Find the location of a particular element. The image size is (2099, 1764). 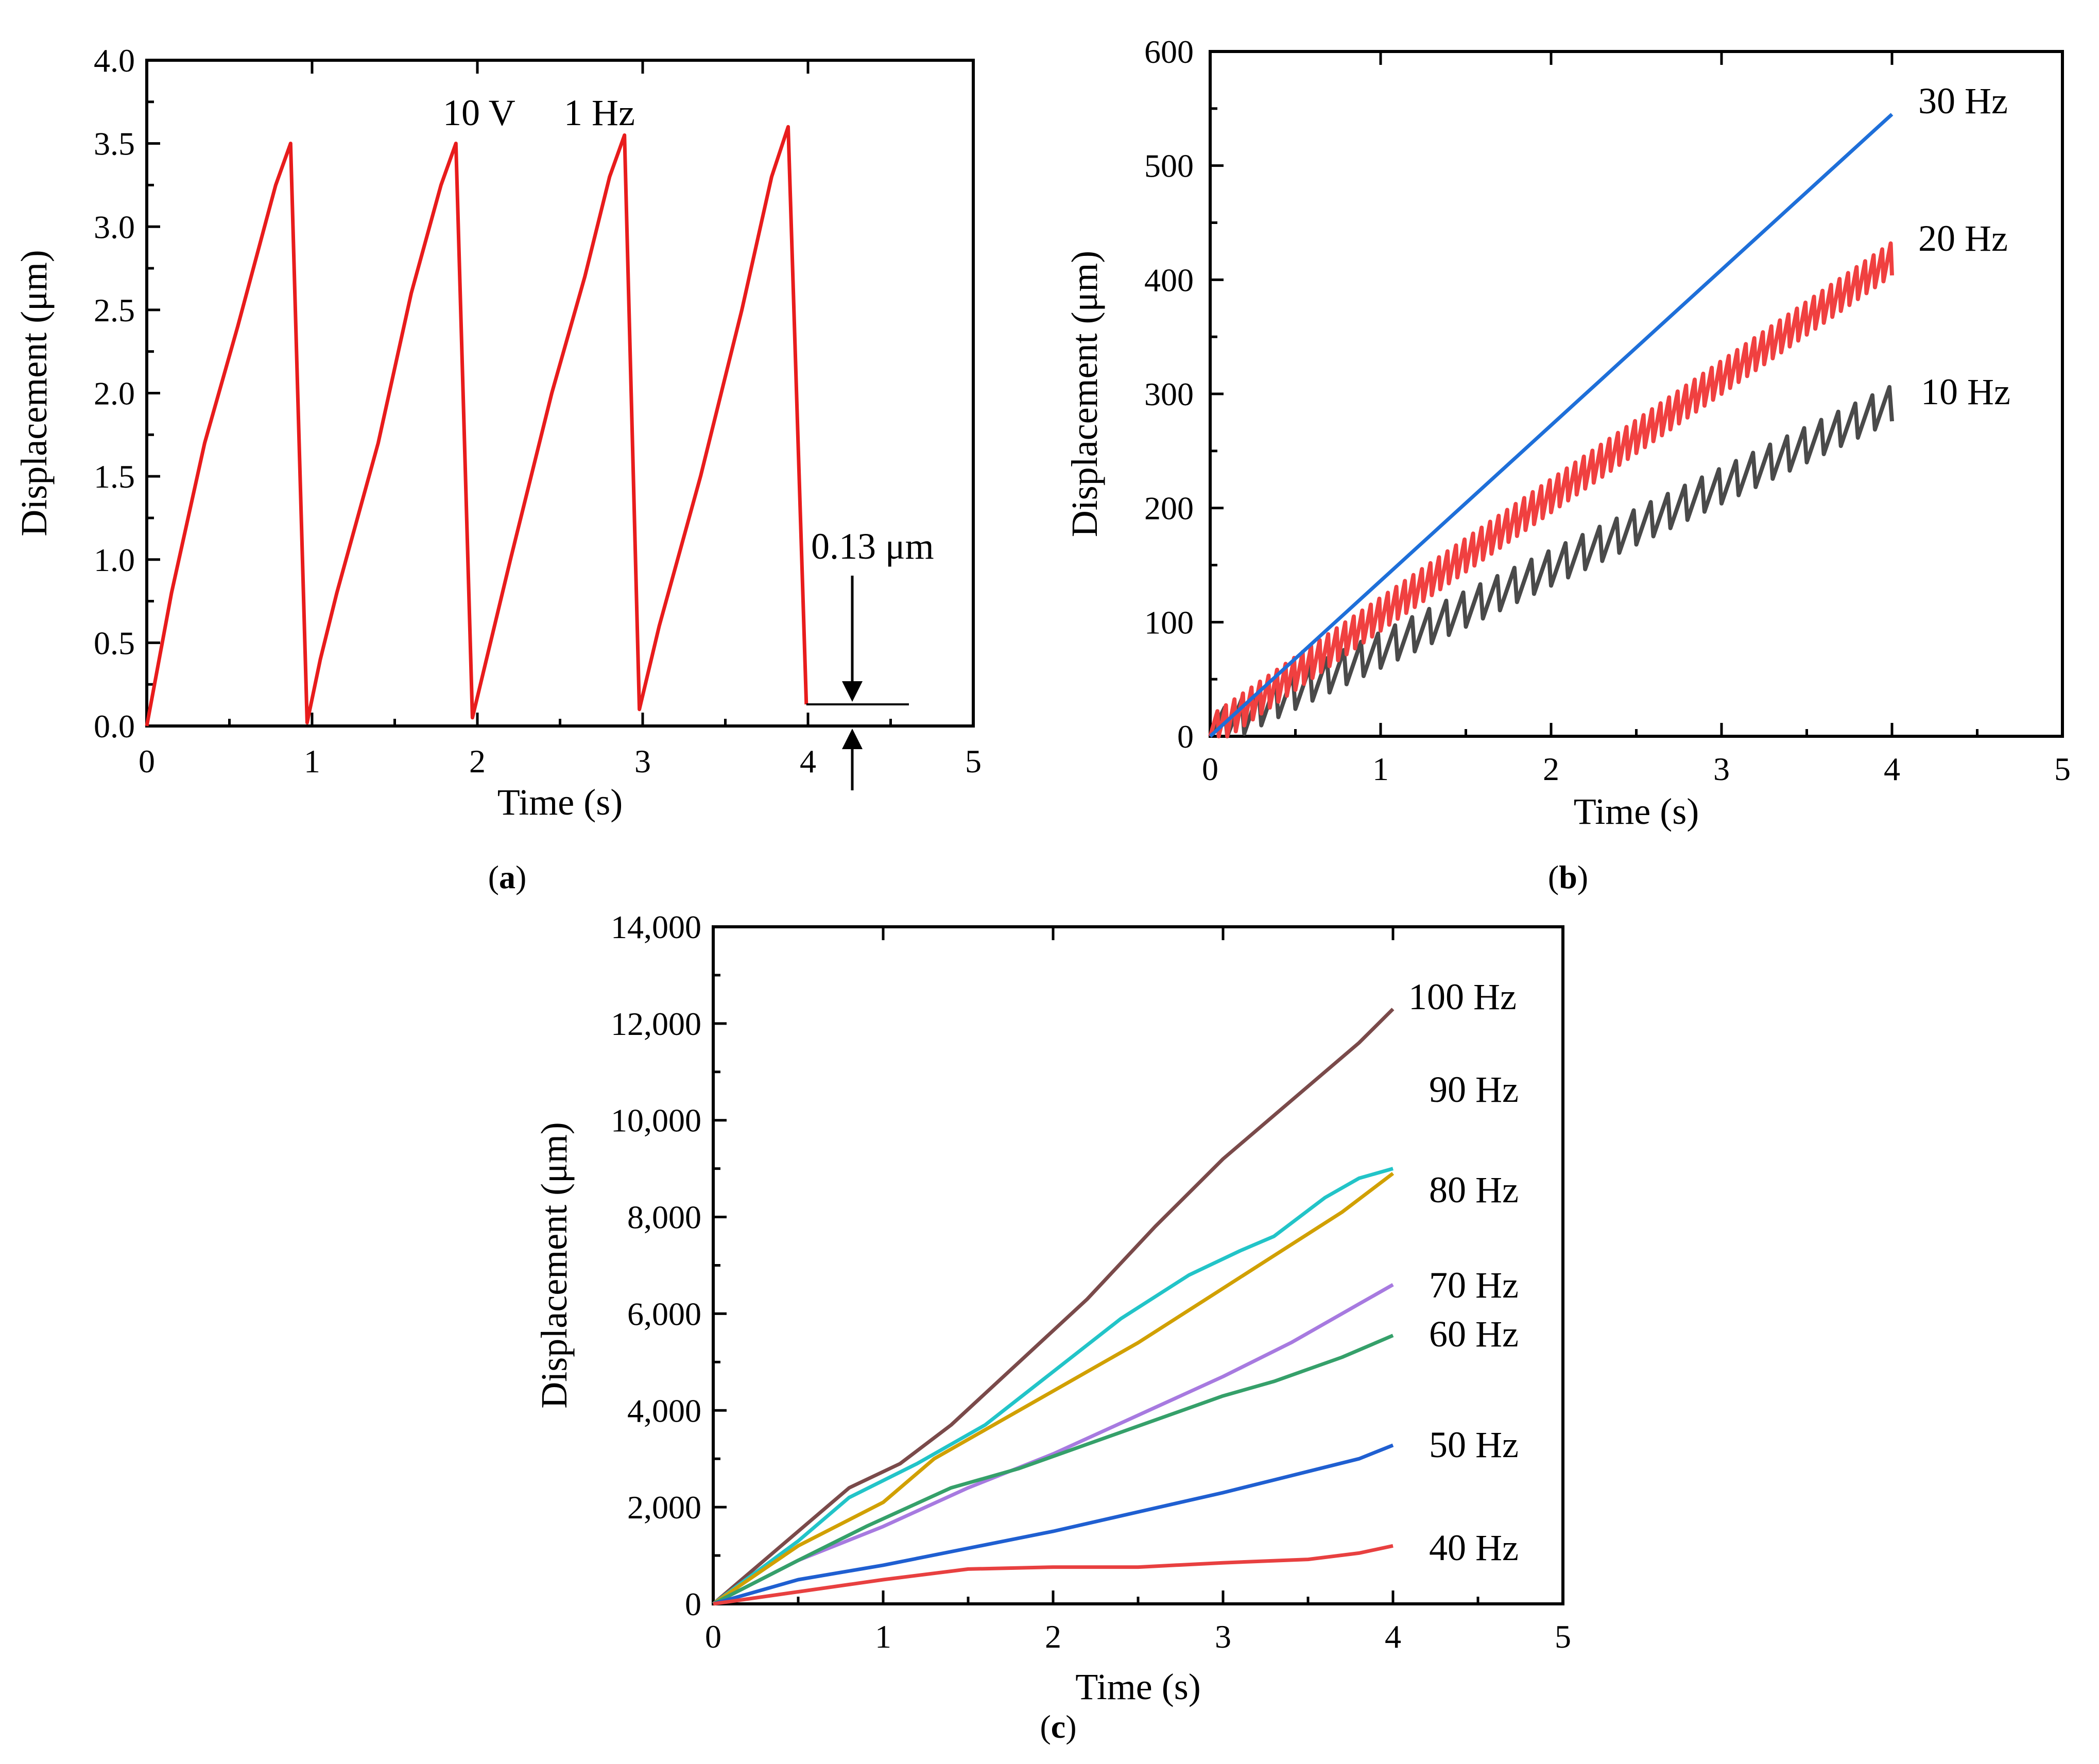

annotation-frequency: 1 Hz is located at coordinates (599, 112).